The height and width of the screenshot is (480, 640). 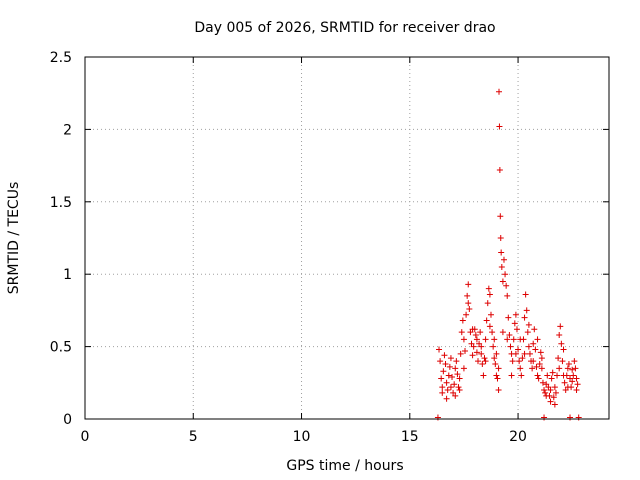 I want to click on x-tick-label: 20, so click(x=518, y=437).